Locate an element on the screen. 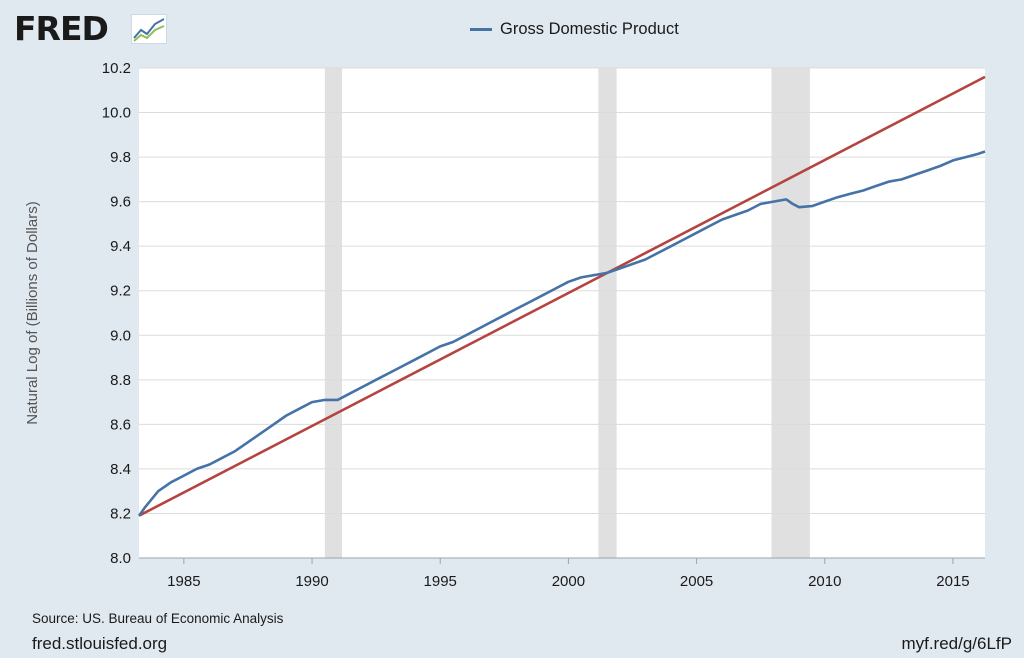  y-tick-label: 8.6 is located at coordinates (120, 424).